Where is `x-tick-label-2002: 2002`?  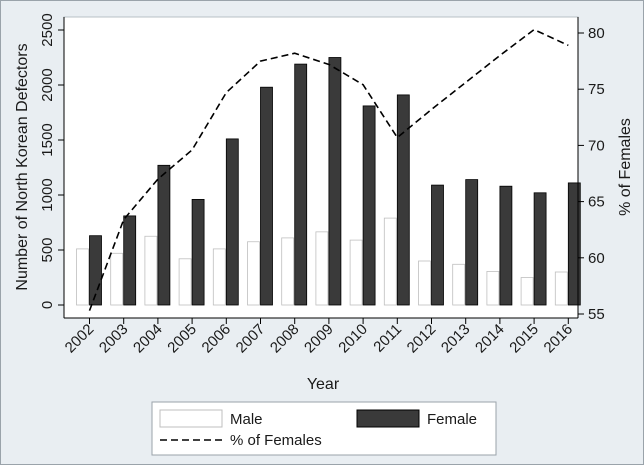
x-tick-label-2002: 2002 is located at coordinates (80, 339).